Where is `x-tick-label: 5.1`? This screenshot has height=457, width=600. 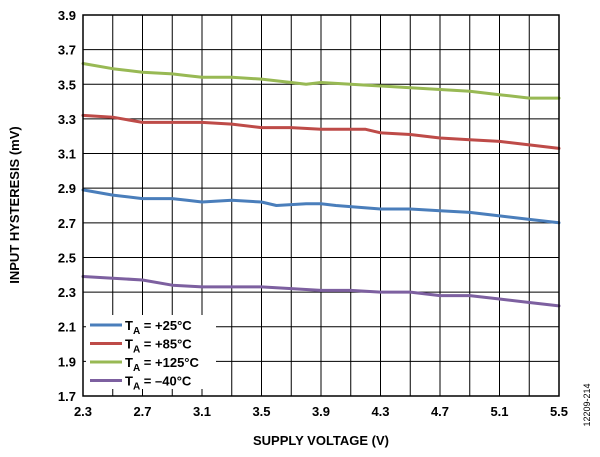 x-tick-label: 5.1 is located at coordinates (499, 411).